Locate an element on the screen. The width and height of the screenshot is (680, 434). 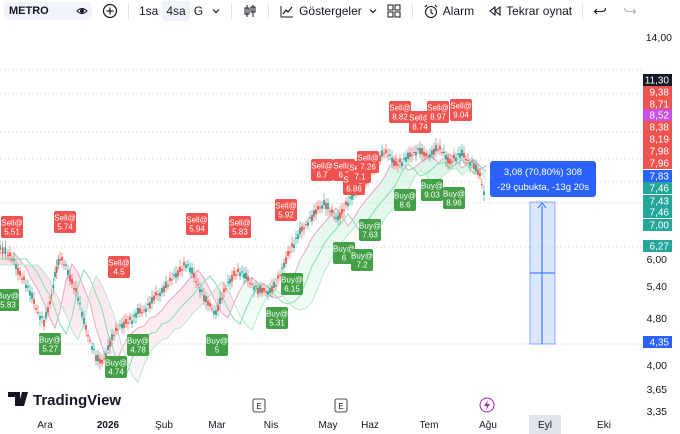
alarm-button: Alarm is located at coordinates (448, 11).